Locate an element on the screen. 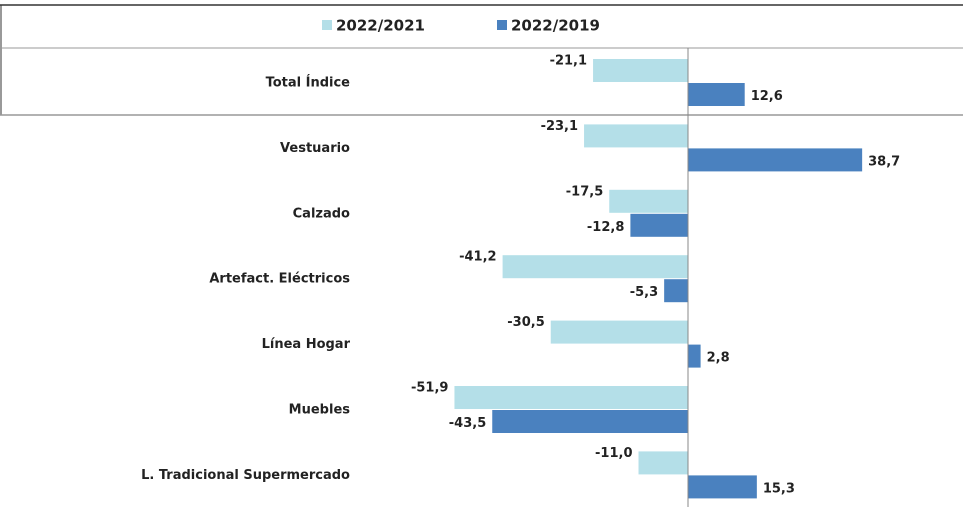  legend-label: 2022/2019 is located at coordinates (555, 26).